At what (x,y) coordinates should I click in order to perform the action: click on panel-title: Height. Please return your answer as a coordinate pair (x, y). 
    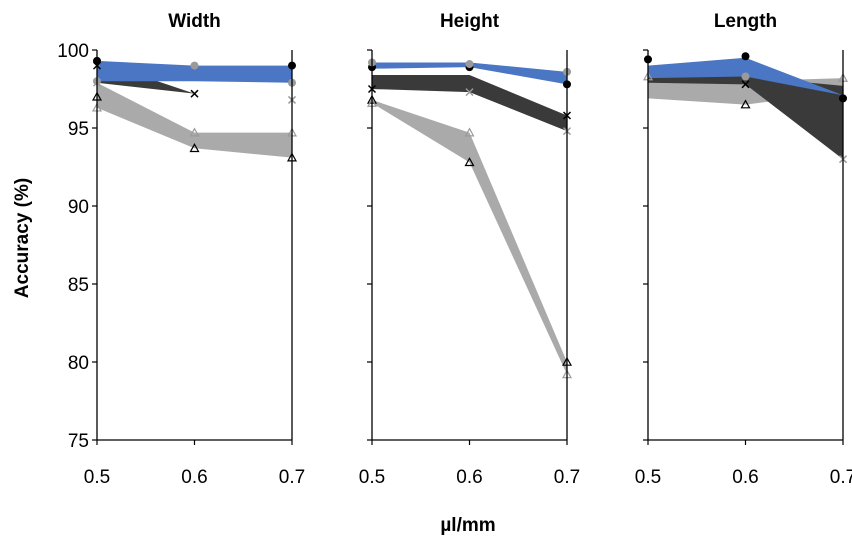
    Looking at the image, I should click on (470, 21).